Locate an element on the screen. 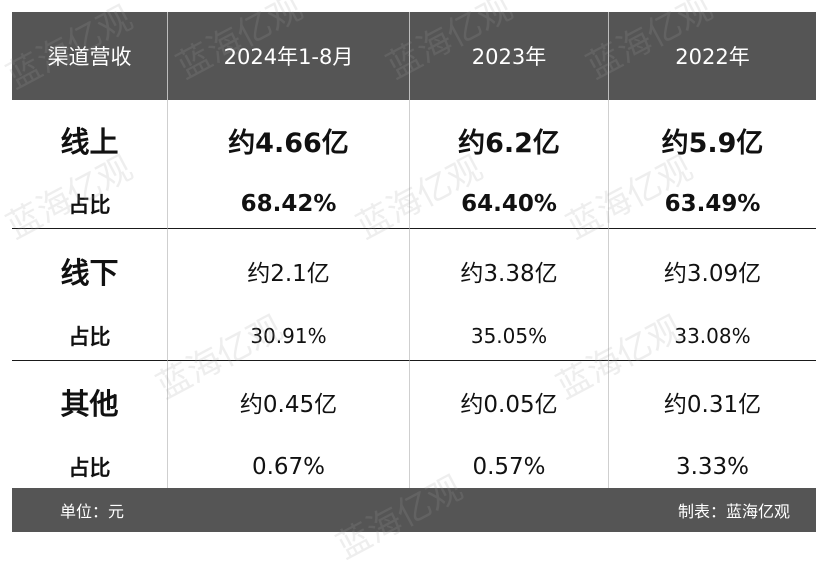  header-2023: 2023年 is located at coordinates (509, 56).